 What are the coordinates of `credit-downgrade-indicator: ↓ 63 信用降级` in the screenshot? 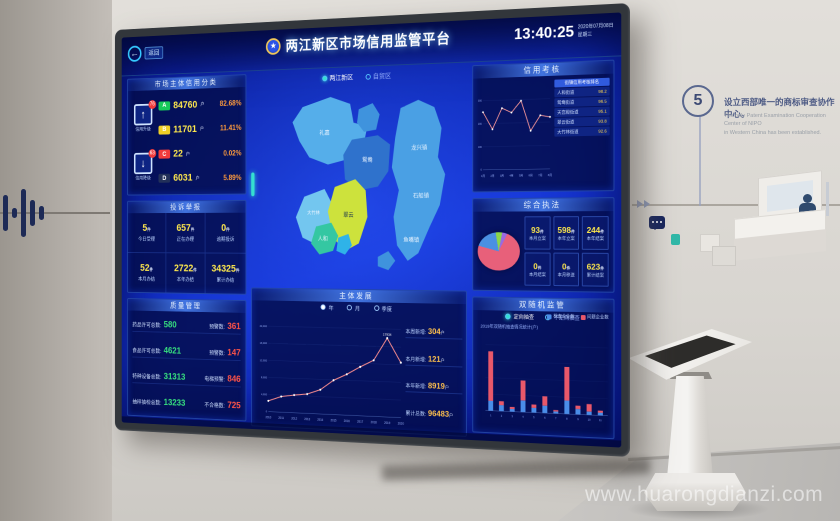 It's located at (145, 165).